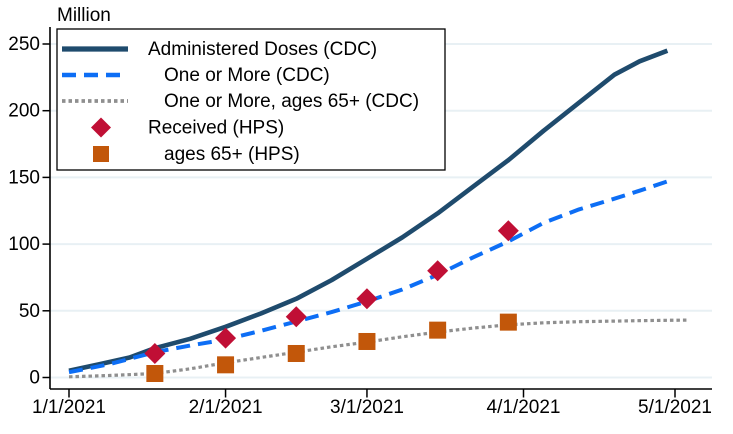 The height and width of the screenshot is (434, 733). Describe the element at coordinates (247, 75) in the screenshot. I see `legend-label-one-or-more: One or More (CDC)` at that location.